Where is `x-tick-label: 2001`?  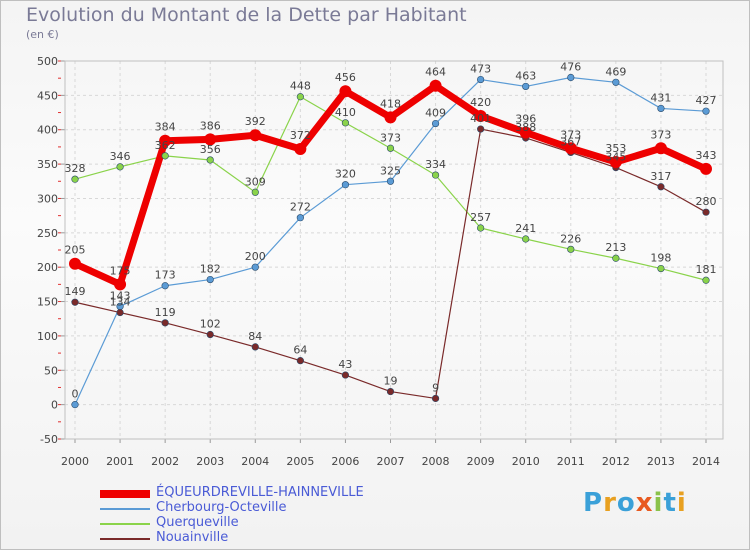
x-tick-label: 2001 is located at coordinates (120, 461).